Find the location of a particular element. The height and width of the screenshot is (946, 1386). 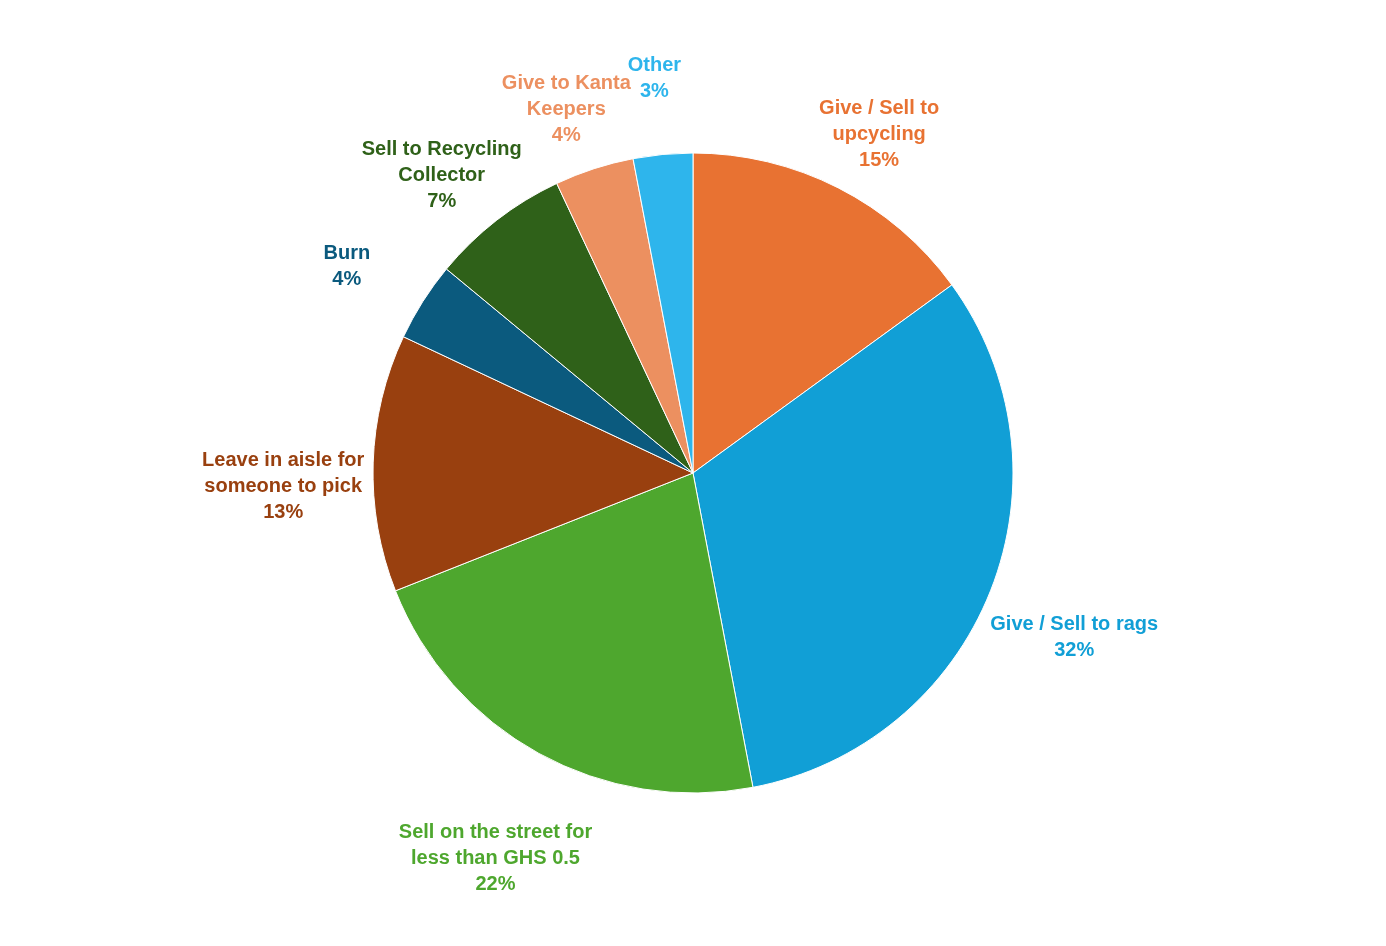

slice-label: Sell to Recycling Collector is located at coordinates (441, 161).